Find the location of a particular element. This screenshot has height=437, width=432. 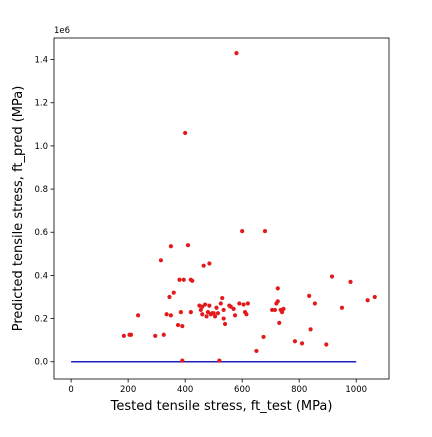

x-tick-label: 600 is located at coordinates (242, 390).